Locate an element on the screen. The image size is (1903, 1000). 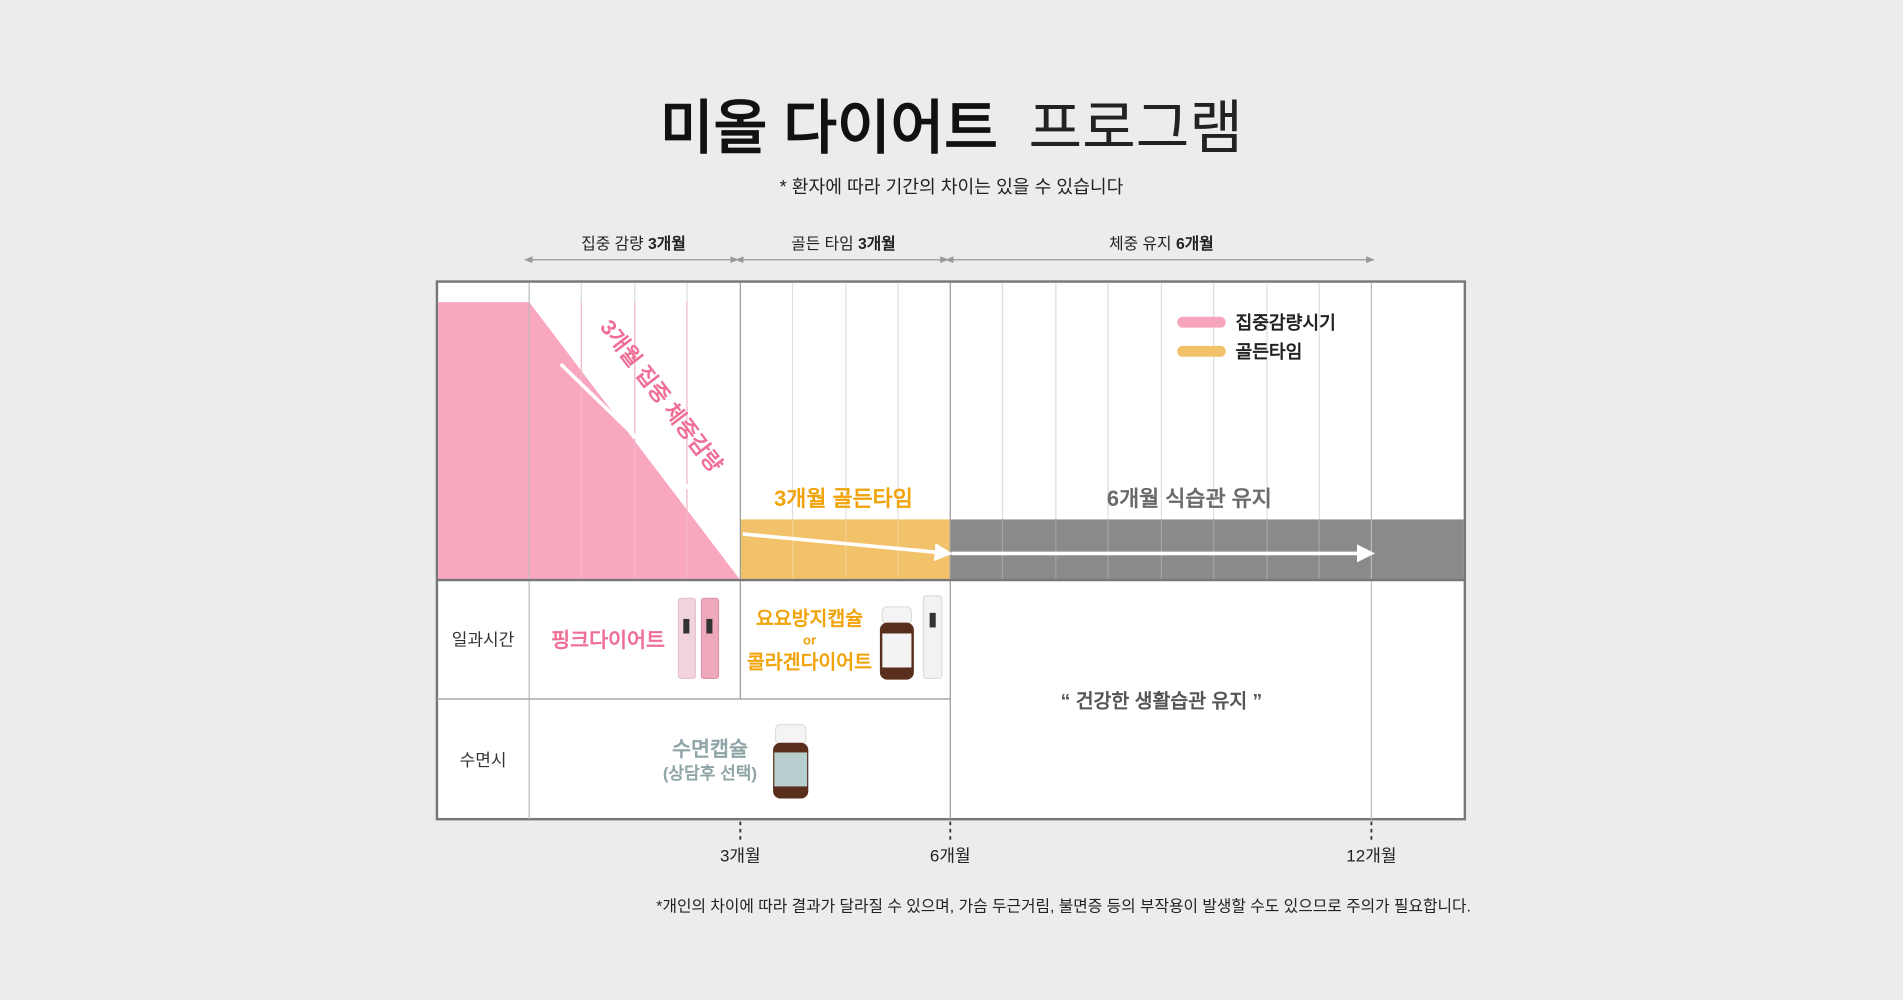
legend-label-golden: 골든타임 is located at coordinates (1268, 352).